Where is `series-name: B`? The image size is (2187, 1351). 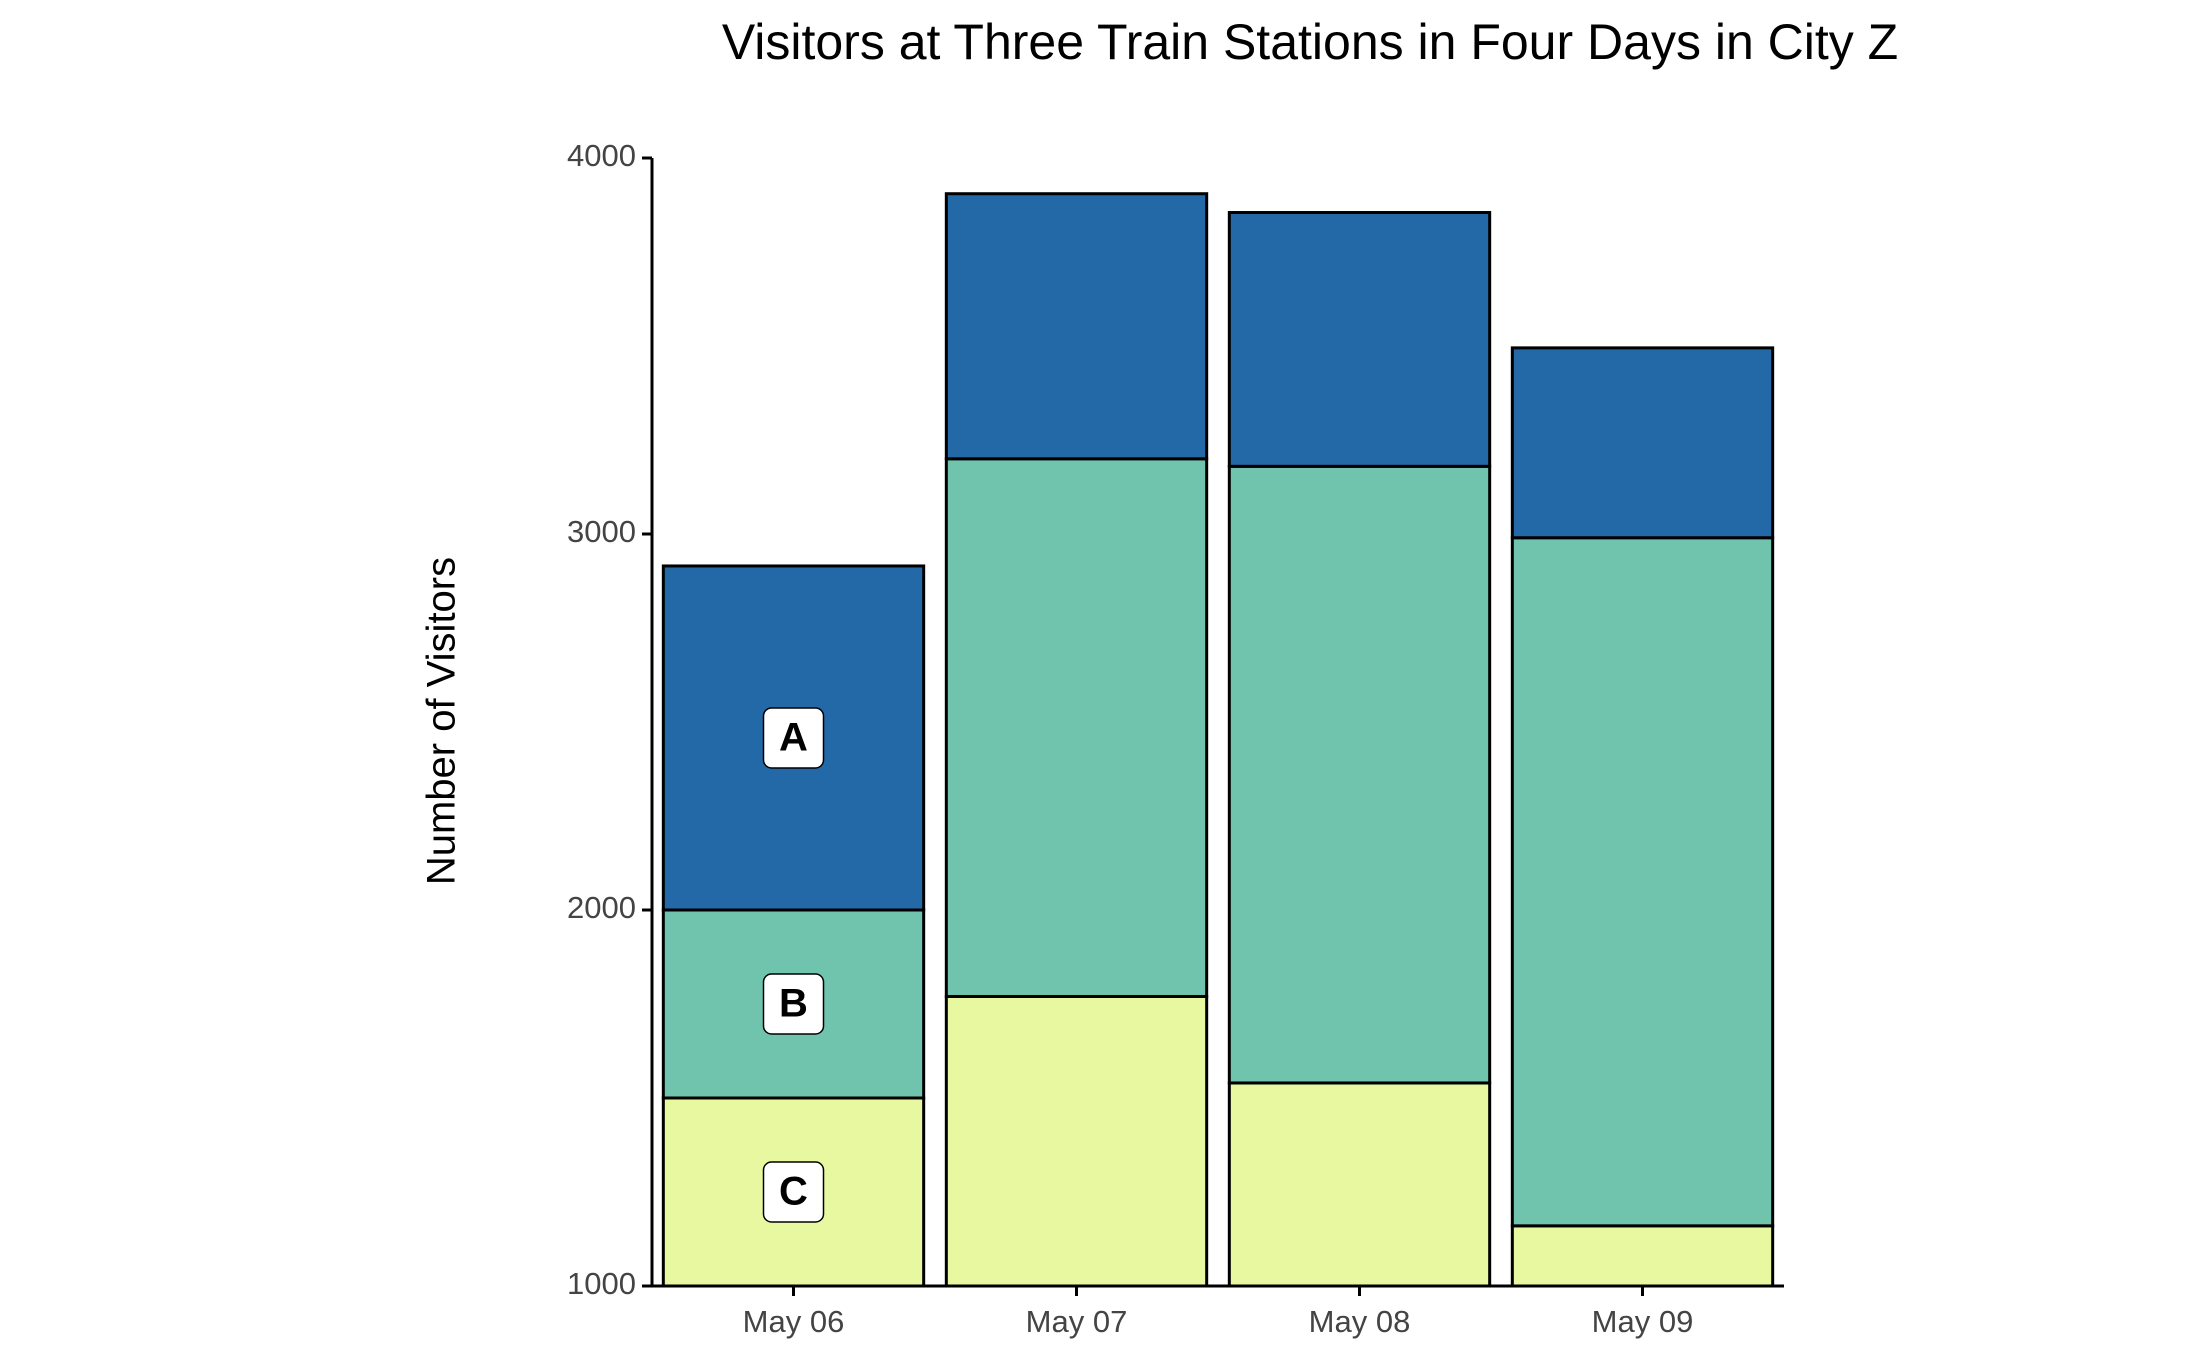 series-name: B is located at coordinates (793, 1004).